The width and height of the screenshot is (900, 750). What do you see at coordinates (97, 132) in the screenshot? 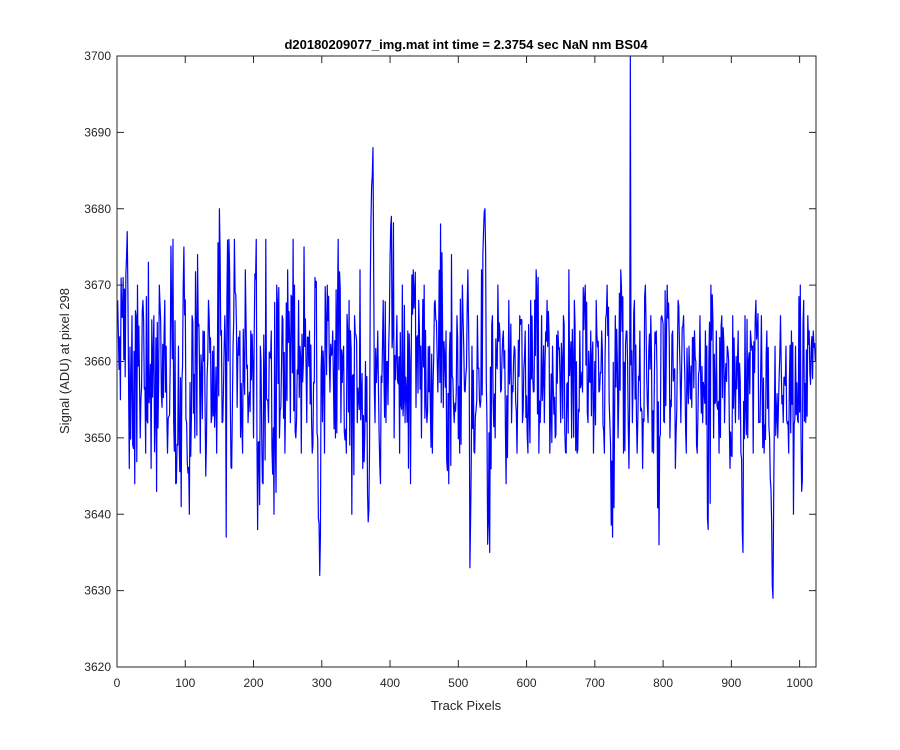
I see `y-tick-label: 3690` at bounding box center [97, 132].